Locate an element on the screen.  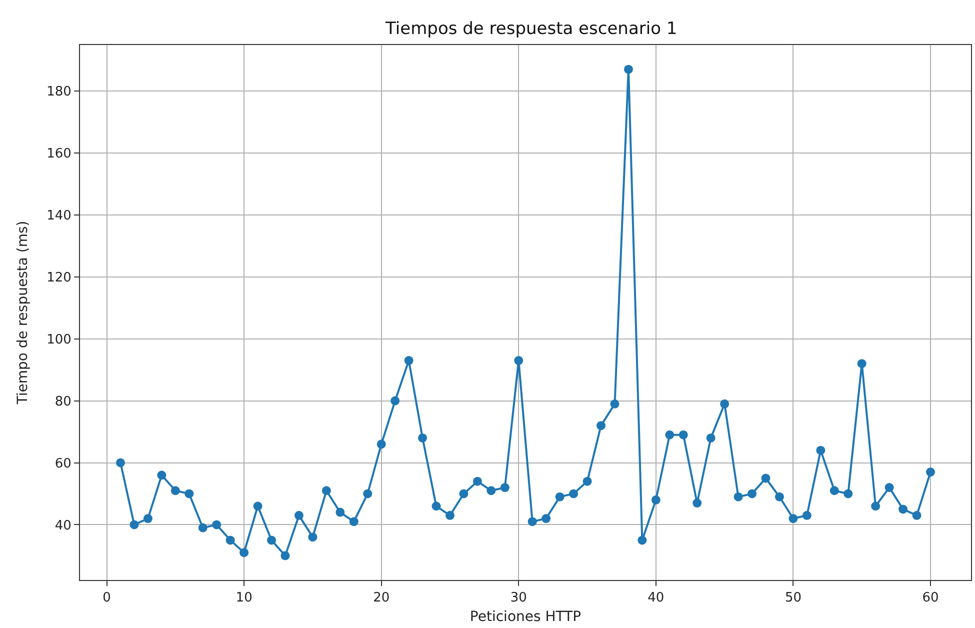
y-tick-label: 60 is located at coordinates (63, 464).